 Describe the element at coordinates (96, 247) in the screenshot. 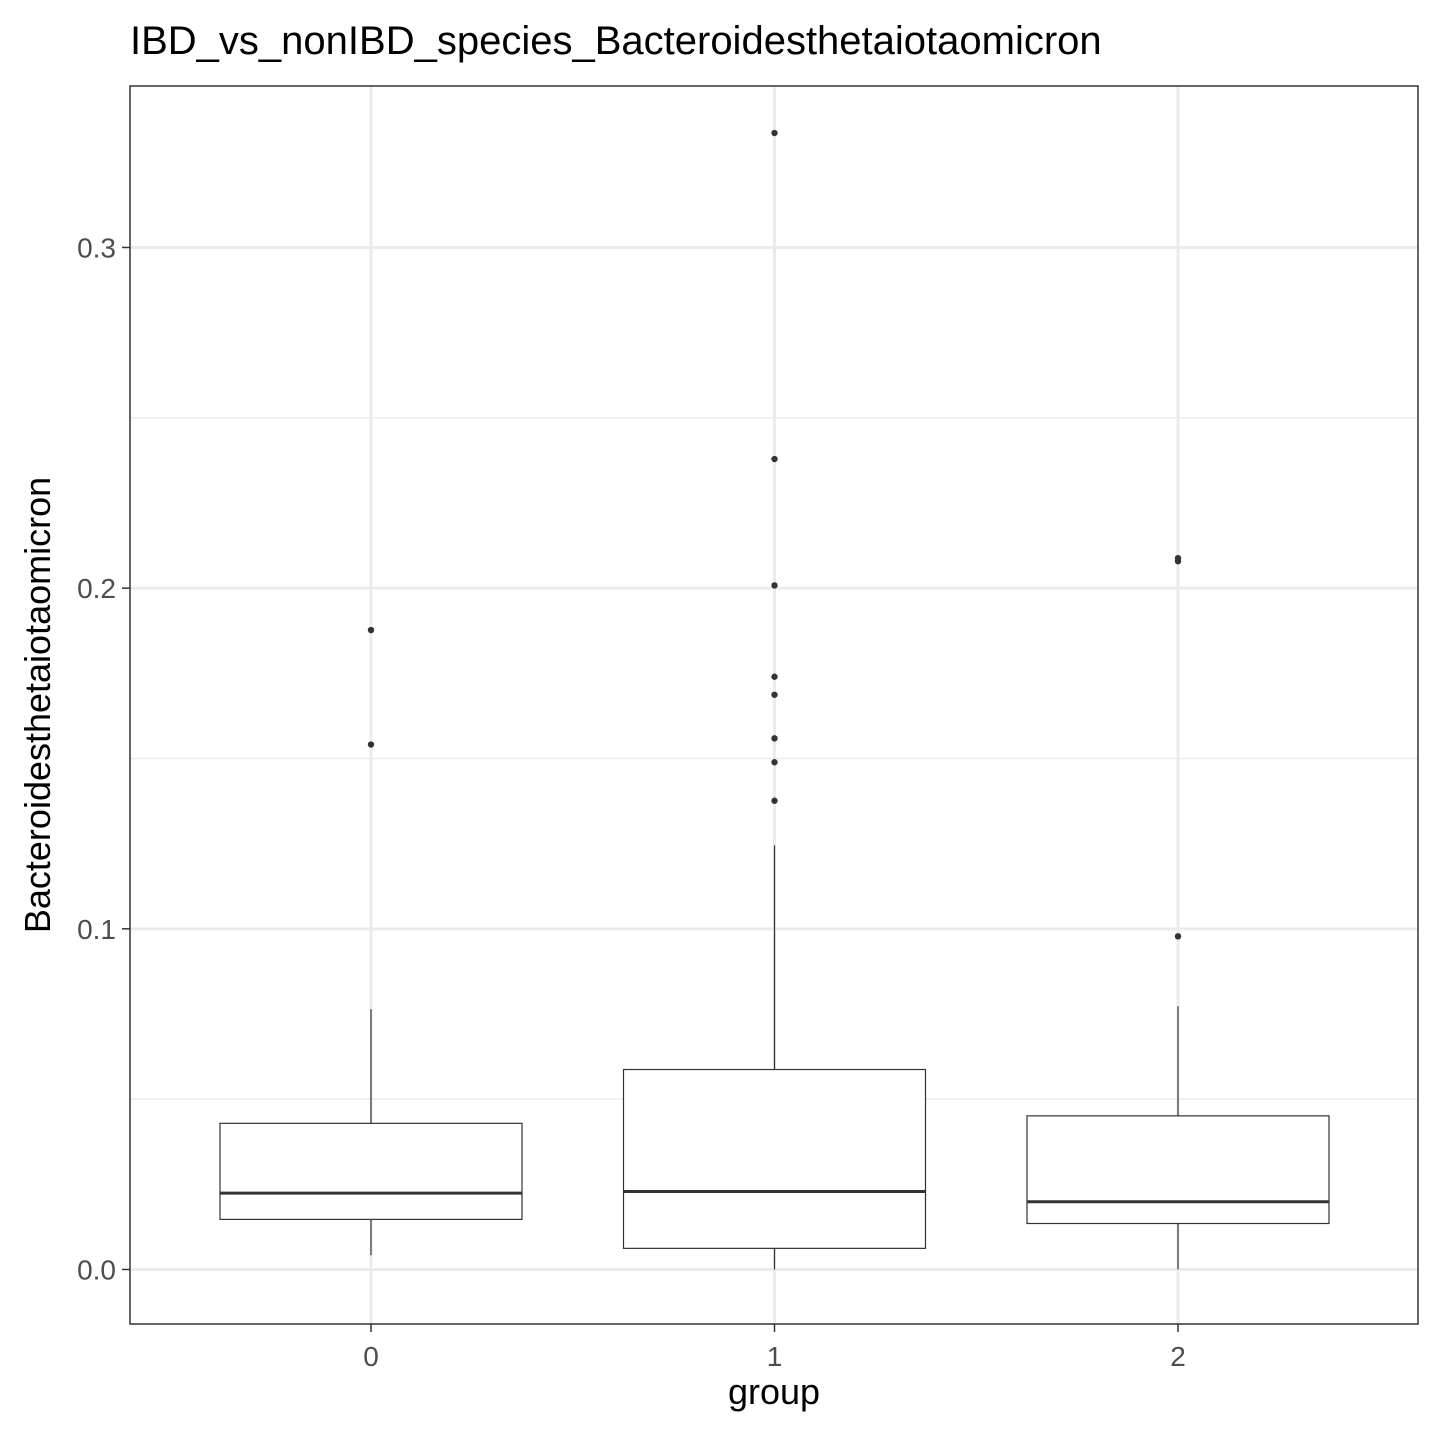

I see `y-tick-label: 0.3` at that location.